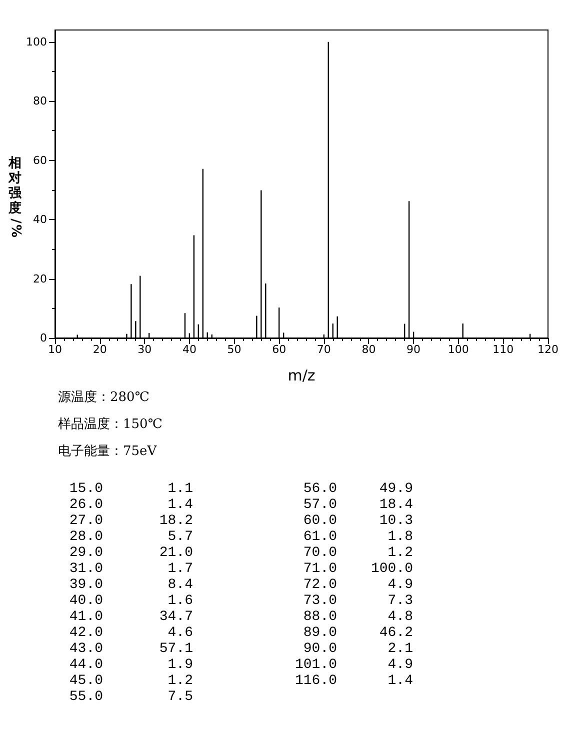  What do you see at coordinates (111, 425) in the screenshot?
I see `text: 样品温度：150℃` at bounding box center [111, 425].